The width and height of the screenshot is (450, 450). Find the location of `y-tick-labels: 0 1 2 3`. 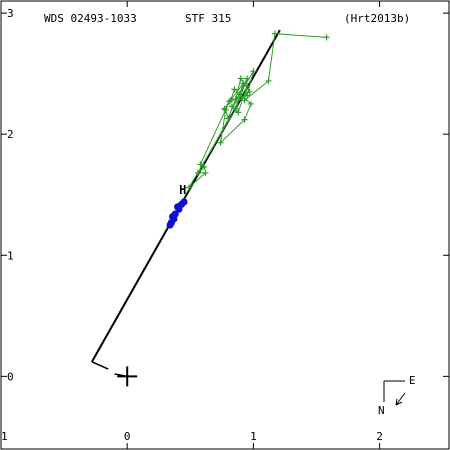

y-tick-labels: 0 1 2 3 is located at coordinates (10, 195).